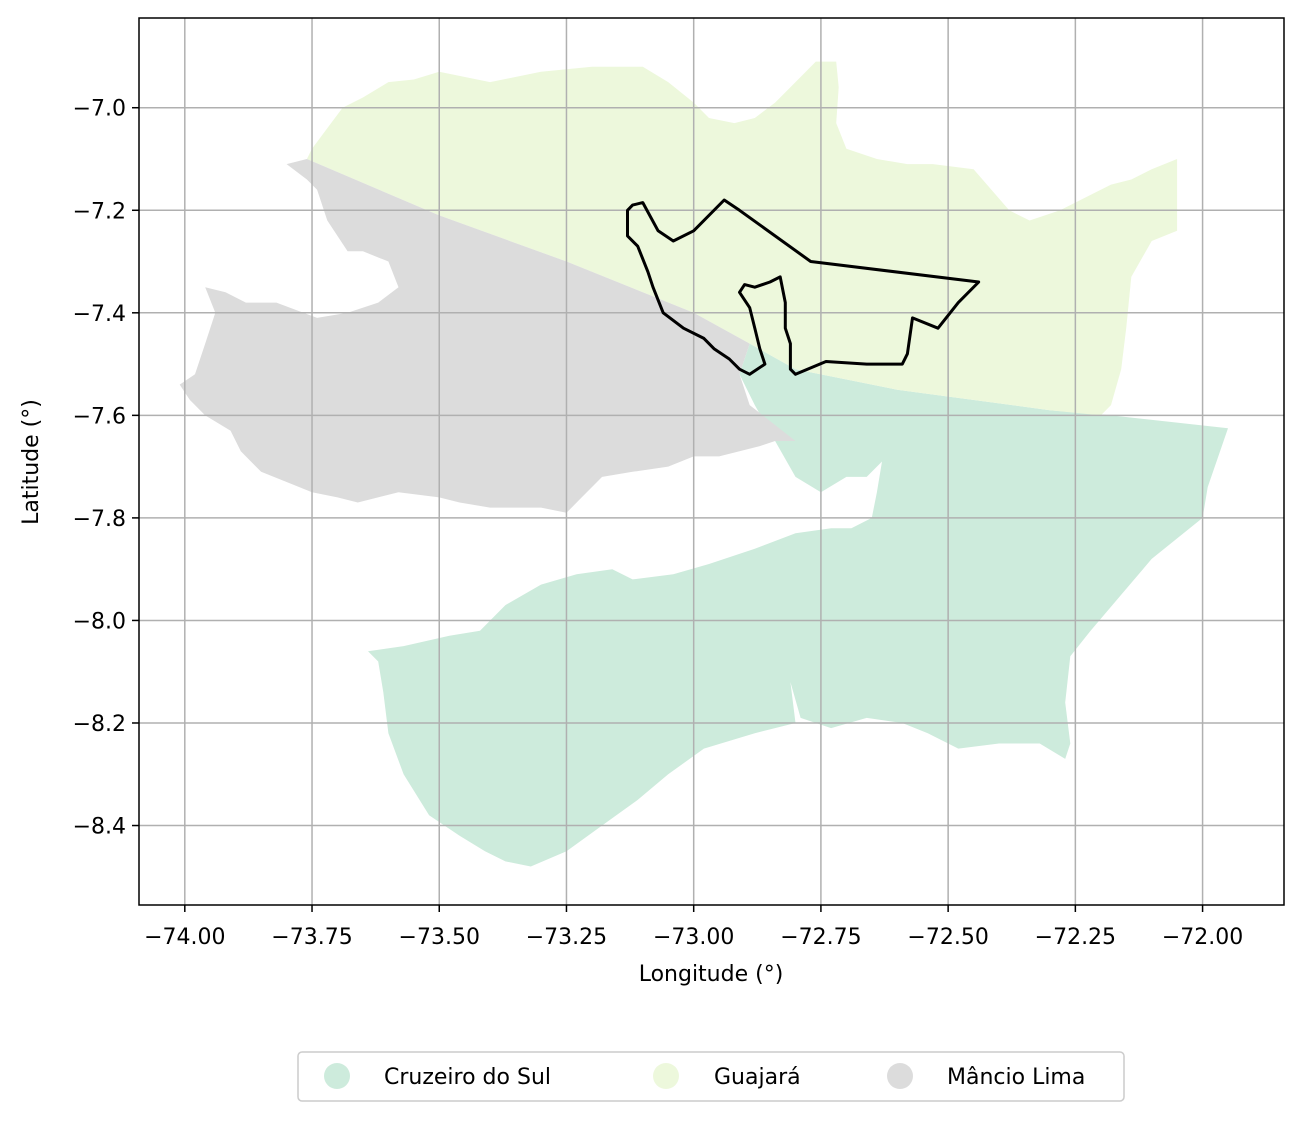 Image resolution: width=1303 pixels, height=1121 pixels. Describe the element at coordinates (666, 1076) in the screenshot. I see `legend-marker-guajara` at that location.